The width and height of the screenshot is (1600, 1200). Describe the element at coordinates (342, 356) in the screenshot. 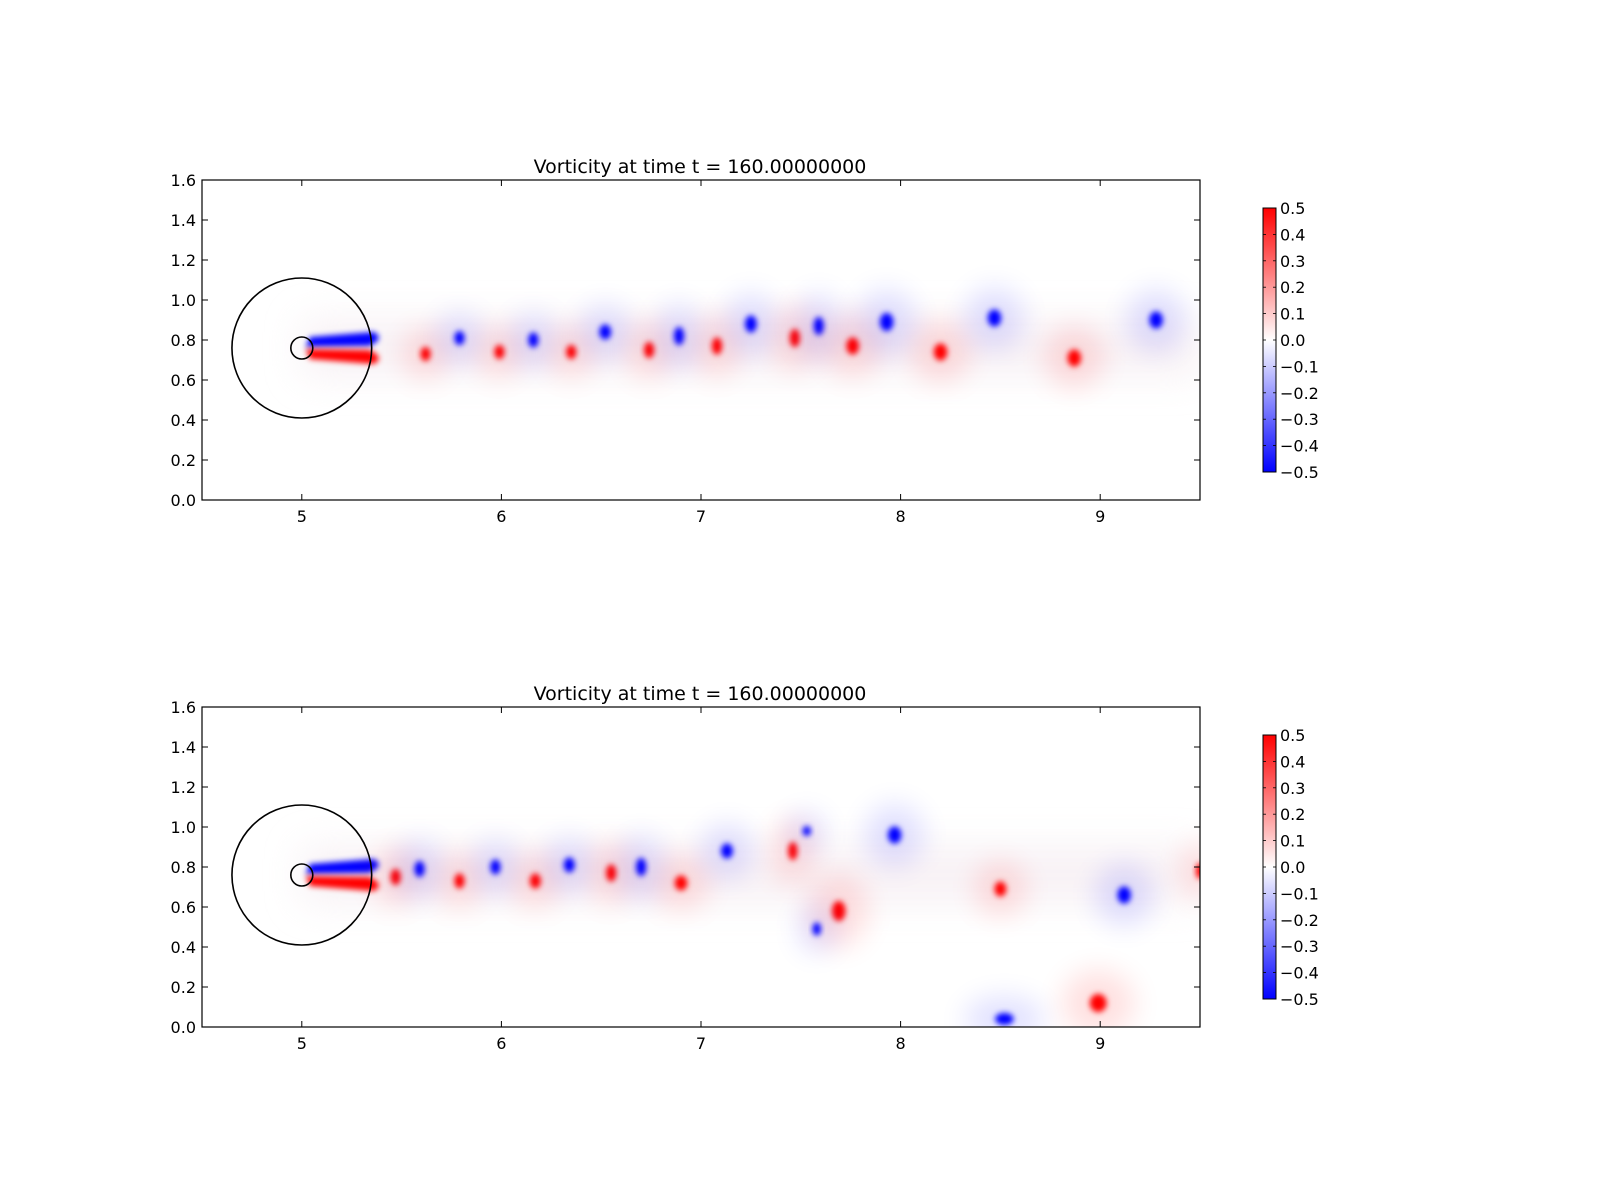

I see `shear-layer-positive` at that location.